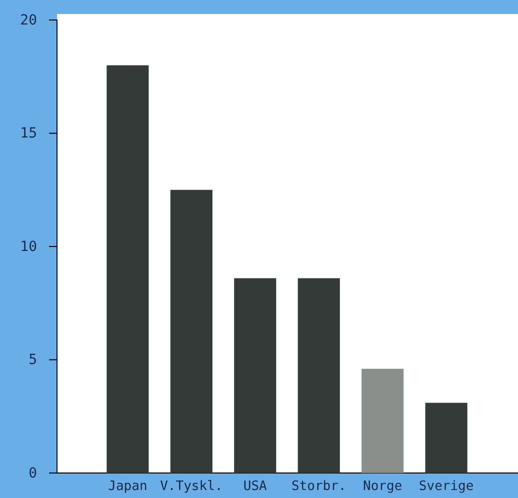 The height and width of the screenshot is (498, 518). What do you see at coordinates (28, 134) in the screenshot?
I see `y-tick-label: 15` at bounding box center [28, 134].